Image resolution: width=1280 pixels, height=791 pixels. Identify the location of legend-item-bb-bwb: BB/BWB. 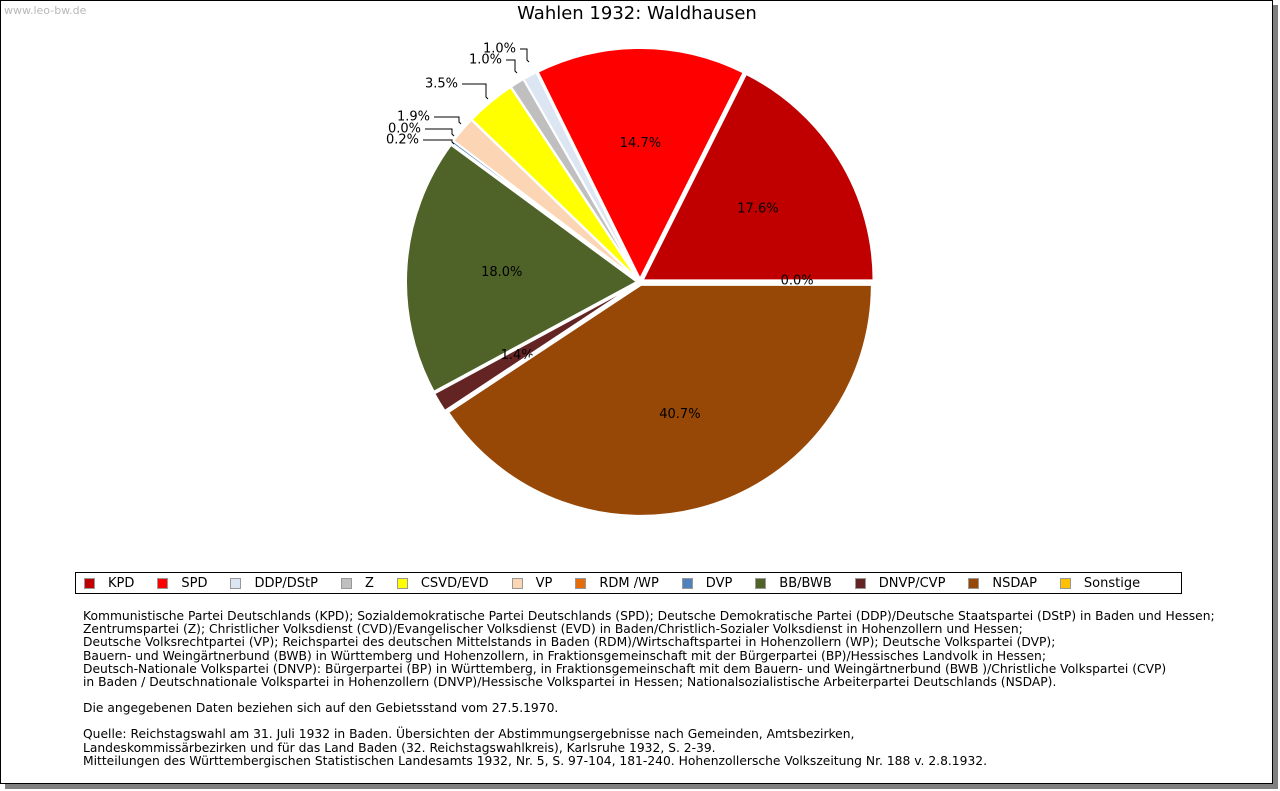
(793, 583).